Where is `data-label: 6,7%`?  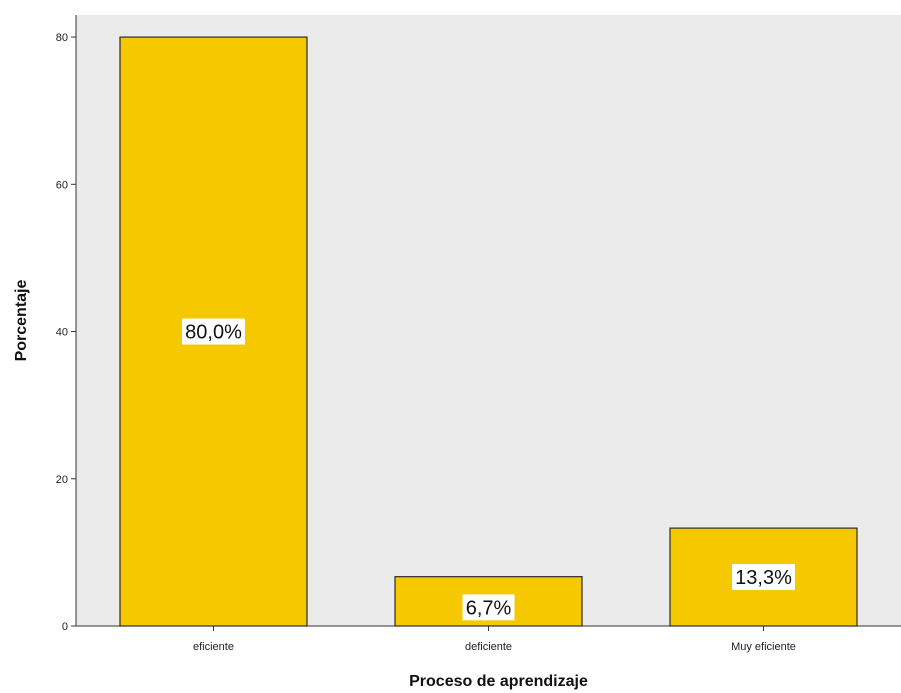
data-label: 6,7% is located at coordinates (489, 608).